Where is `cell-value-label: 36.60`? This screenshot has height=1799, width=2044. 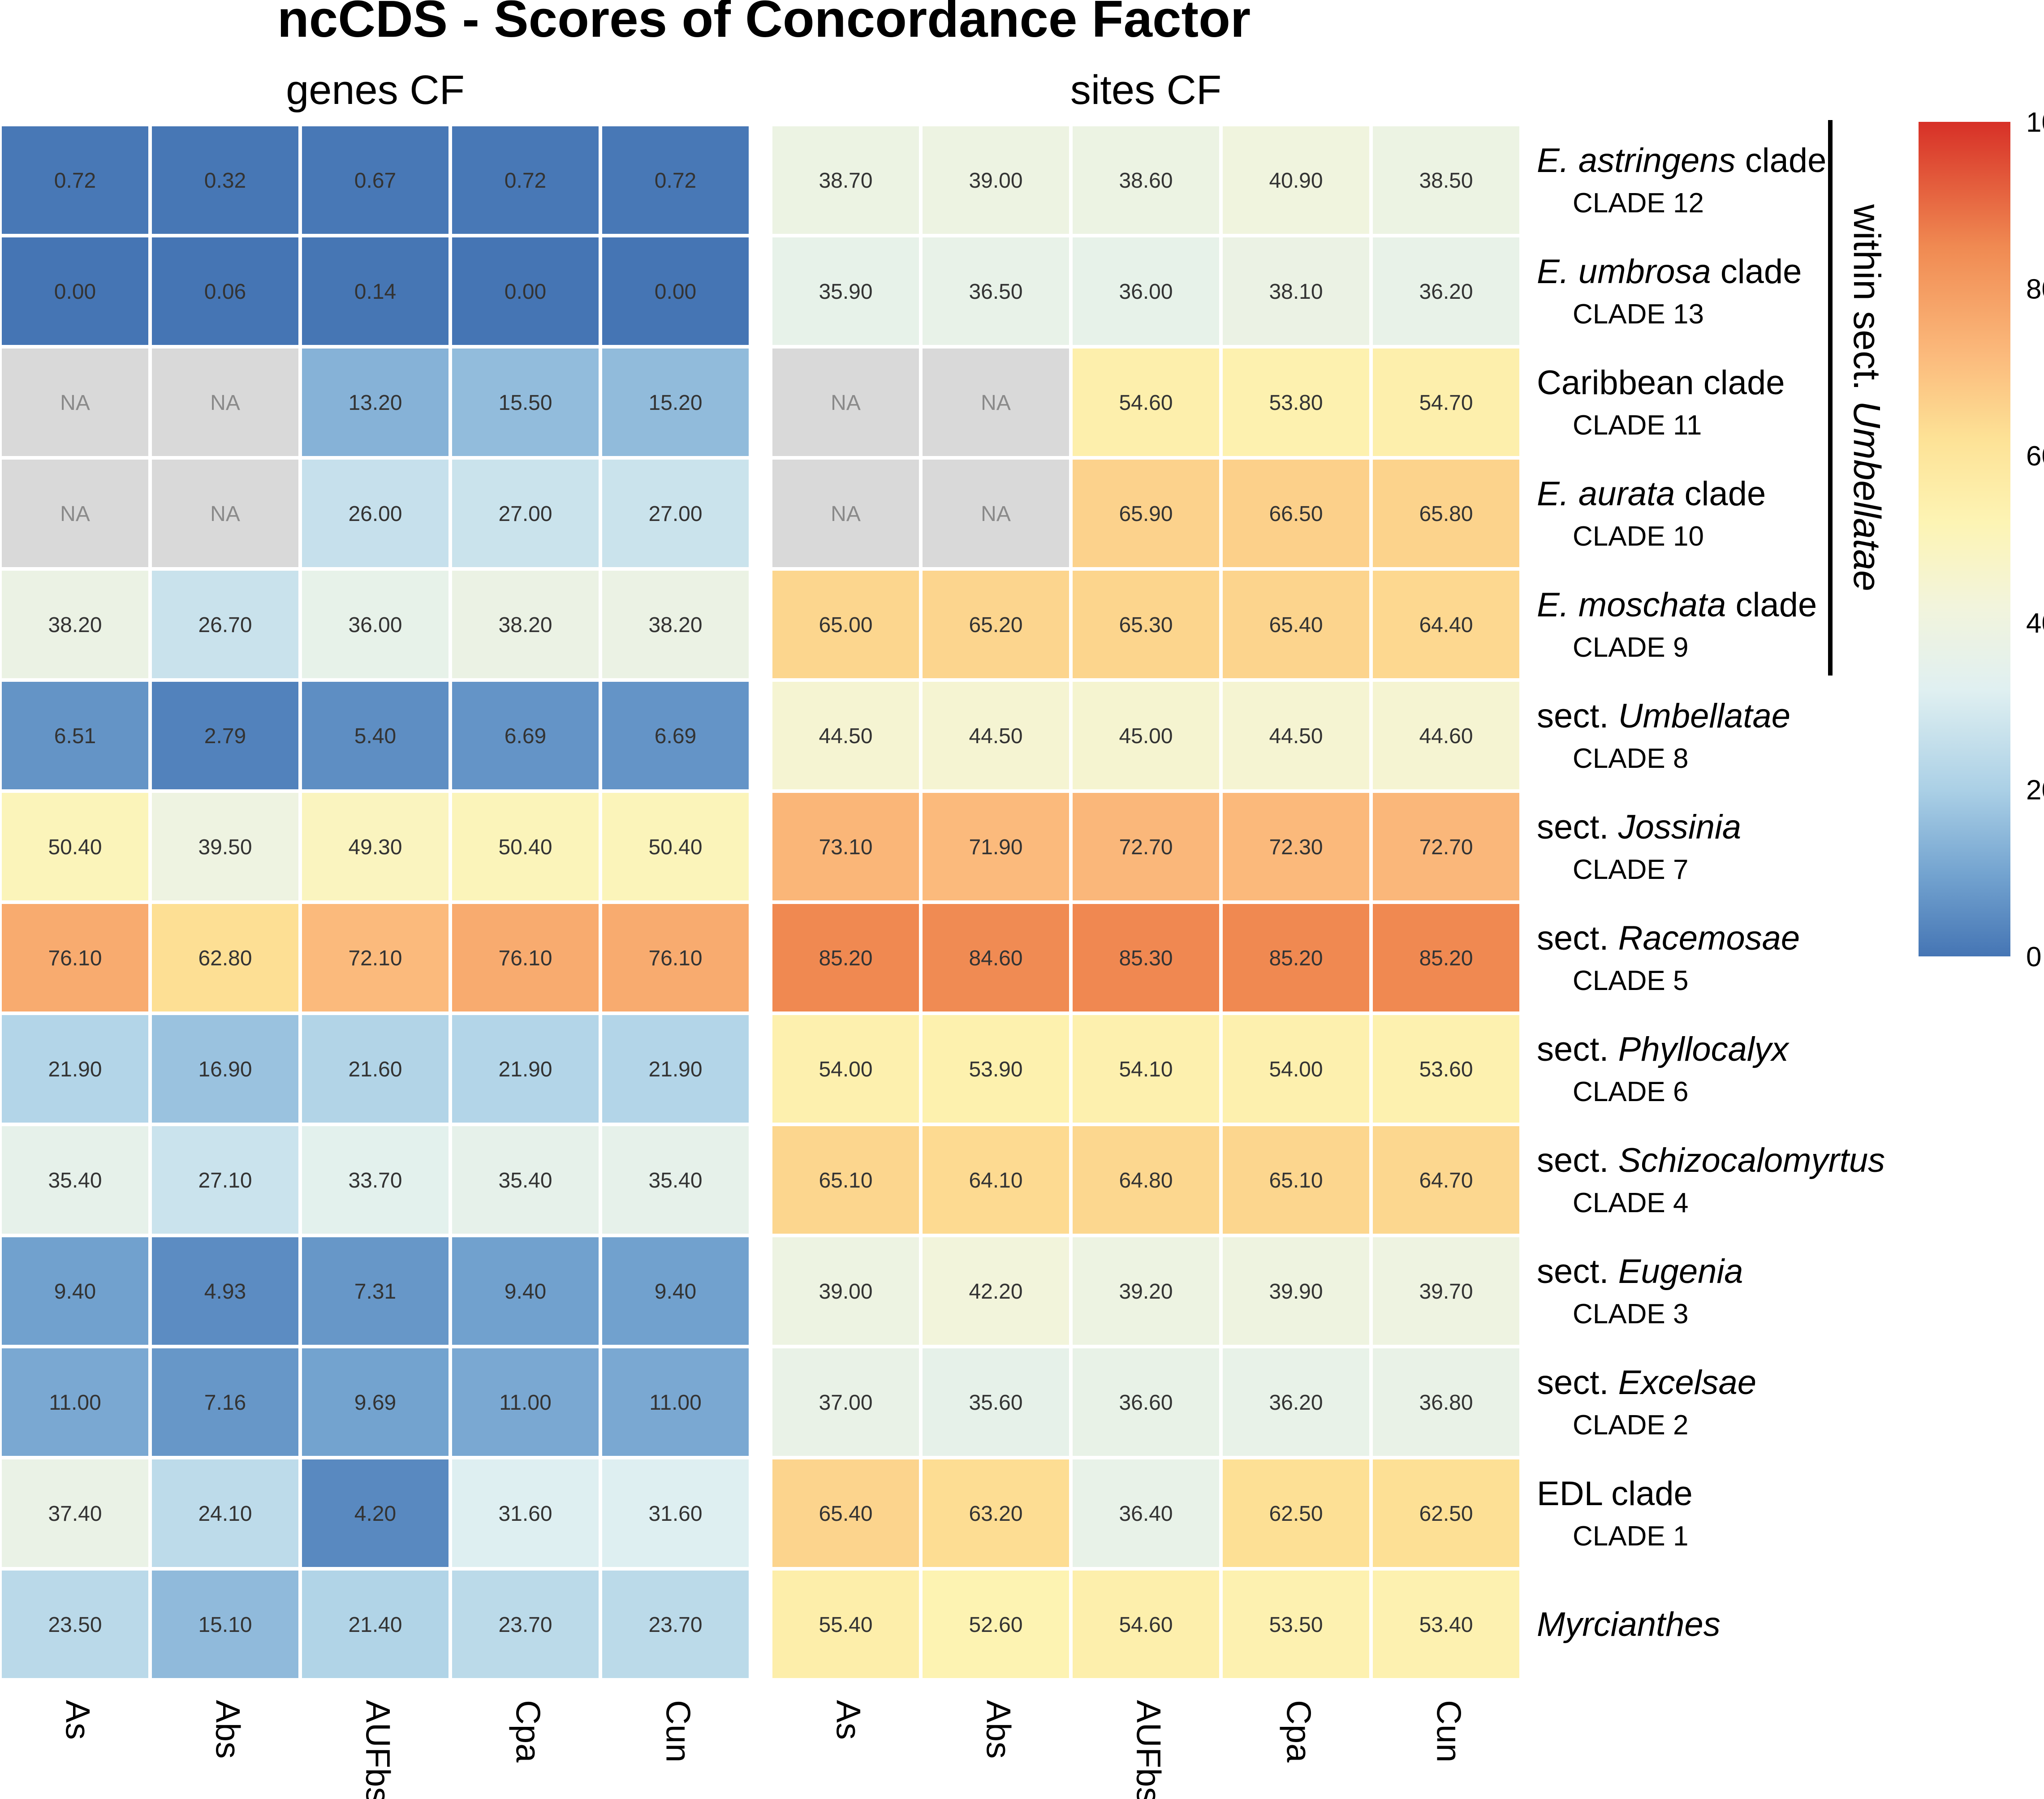
cell-value-label: 36.60 is located at coordinates (1146, 1403).